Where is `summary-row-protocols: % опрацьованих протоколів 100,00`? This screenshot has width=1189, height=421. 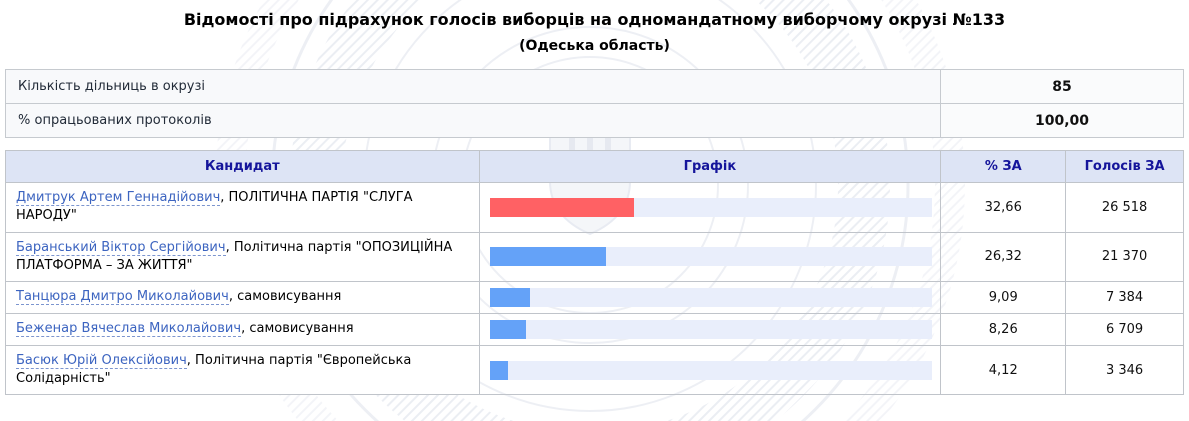 summary-row-protocols: % опрацьованих протоколів 100,00 is located at coordinates (594, 121).